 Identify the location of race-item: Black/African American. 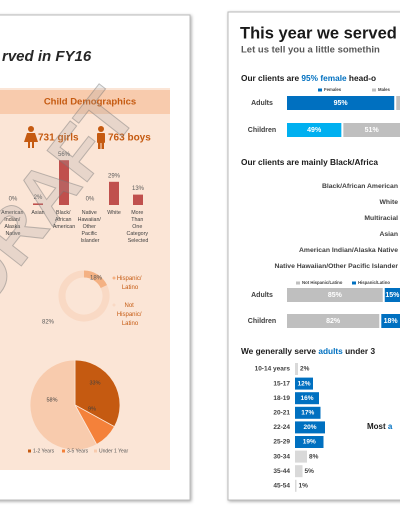
(360, 186).